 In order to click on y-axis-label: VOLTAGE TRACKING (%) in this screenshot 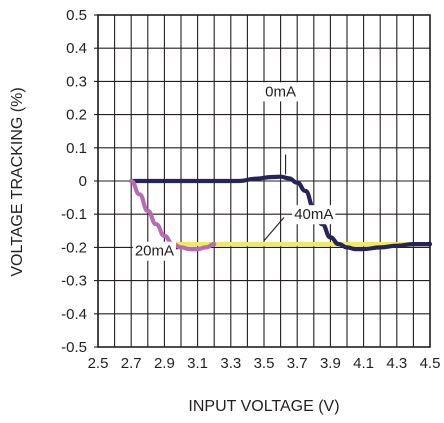, I will do `click(17, 181)`.